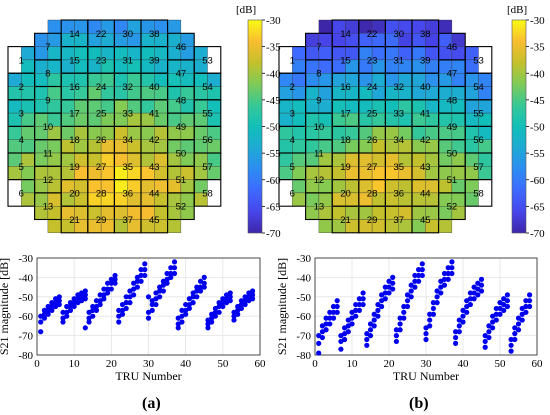 This screenshot has height=415, width=550. What do you see at coordinates (101, 34) in the screenshot?
I see `tile-number: 22` at bounding box center [101, 34].